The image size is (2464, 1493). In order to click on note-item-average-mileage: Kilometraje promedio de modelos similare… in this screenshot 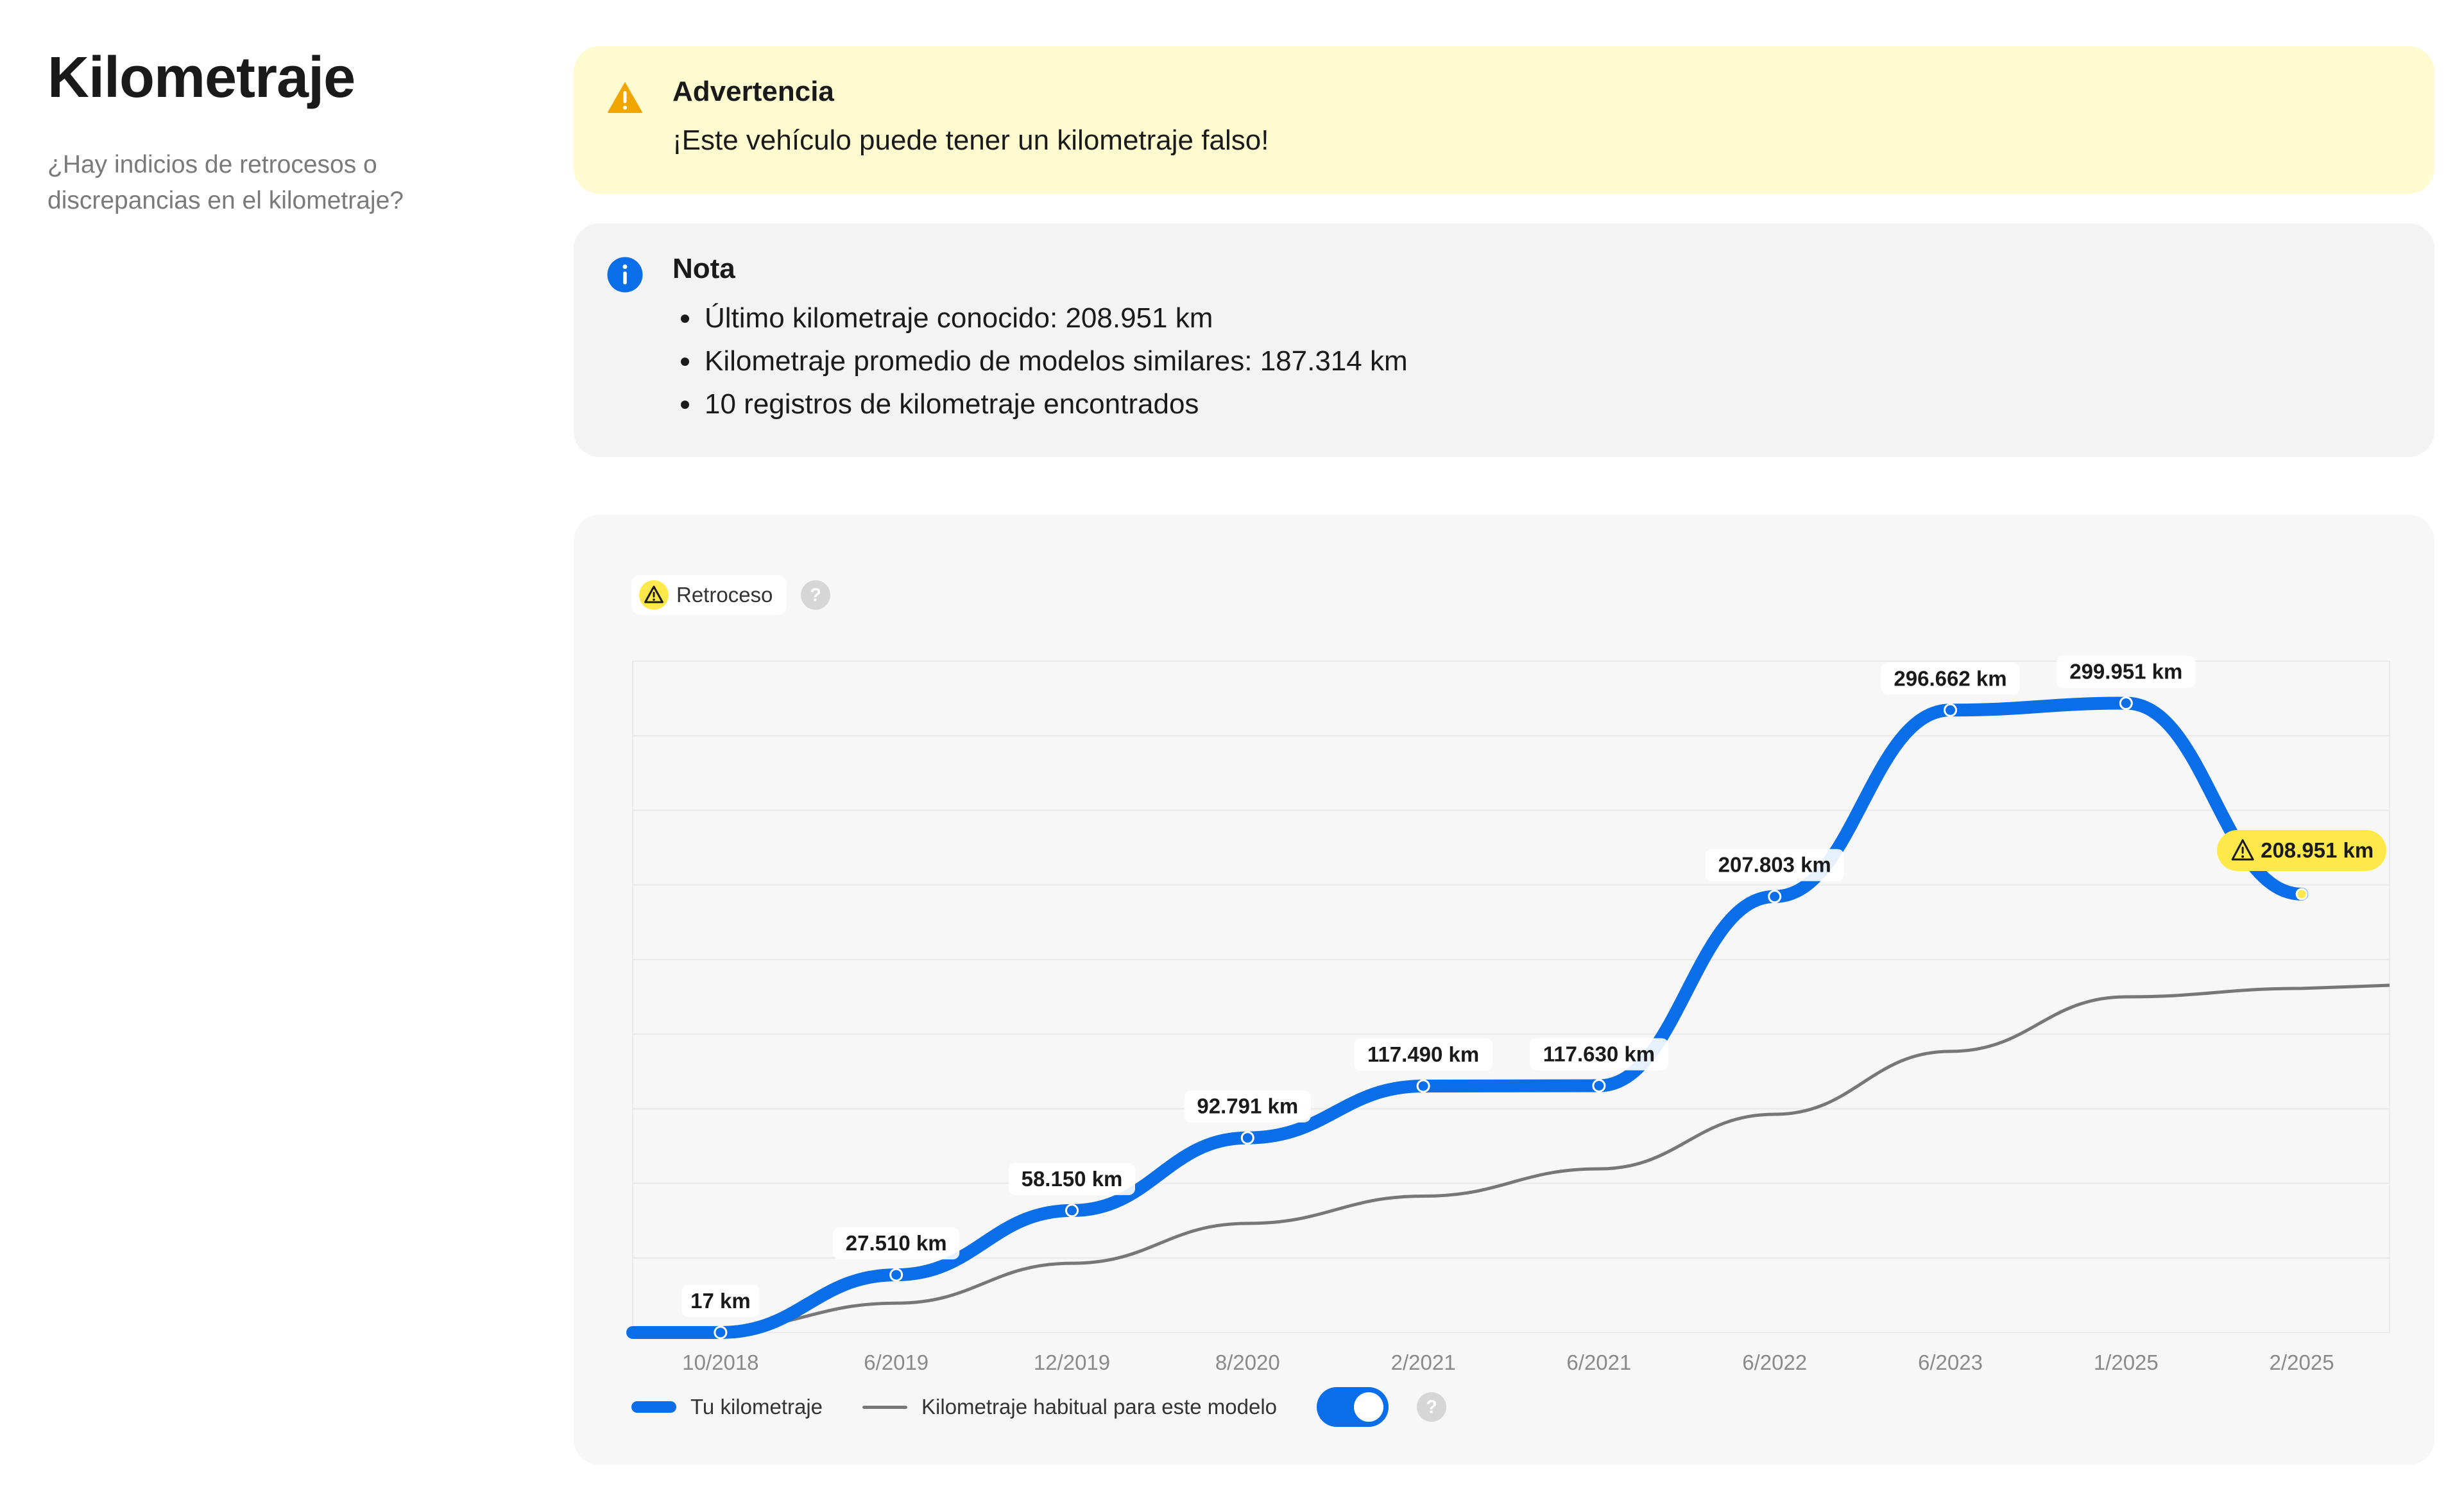, I will do `click(1055, 362)`.